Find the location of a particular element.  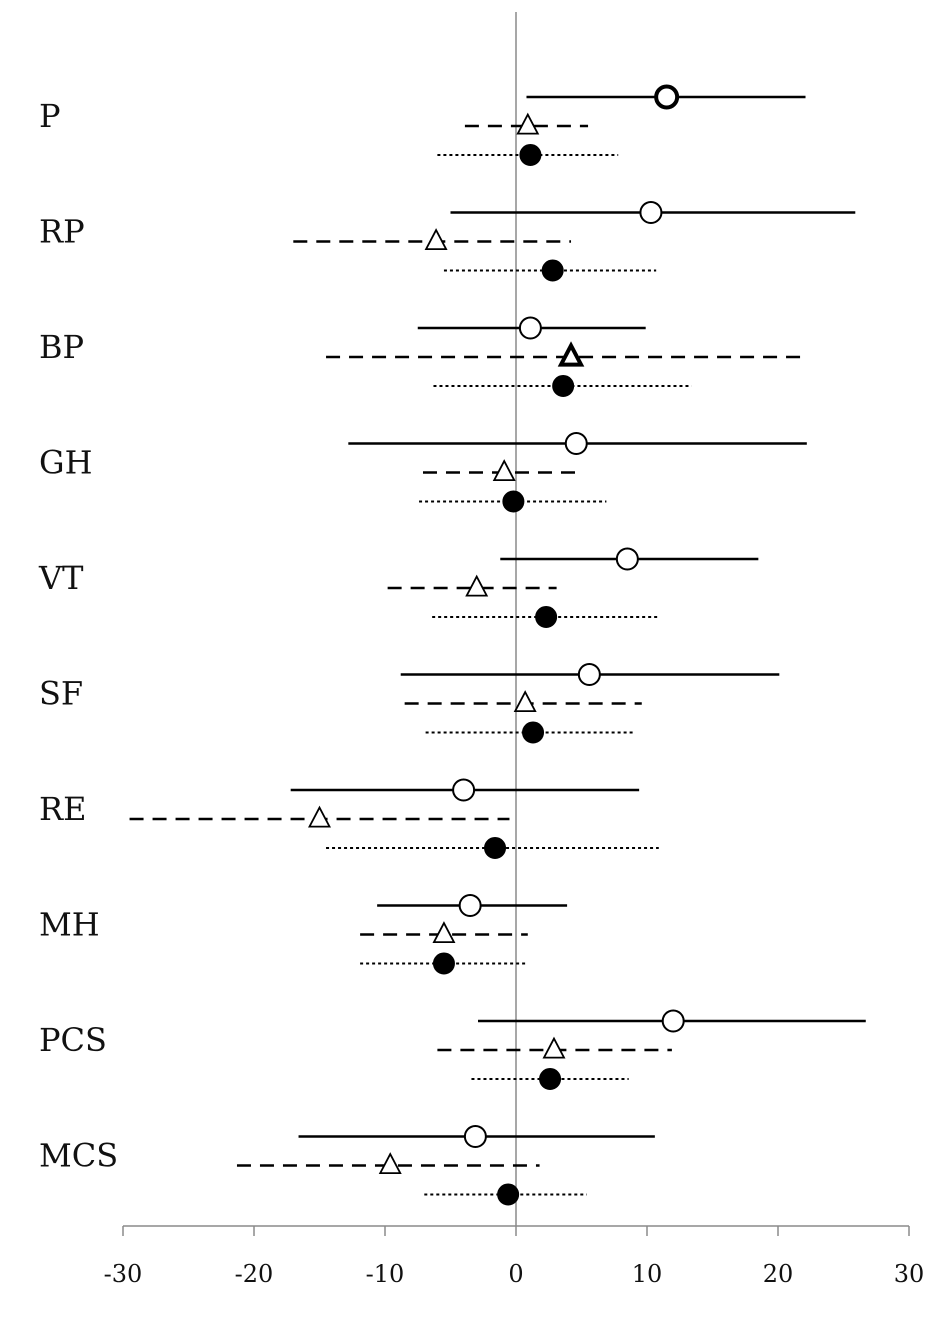

x-tick-label: -20 is located at coordinates (254, 1274).